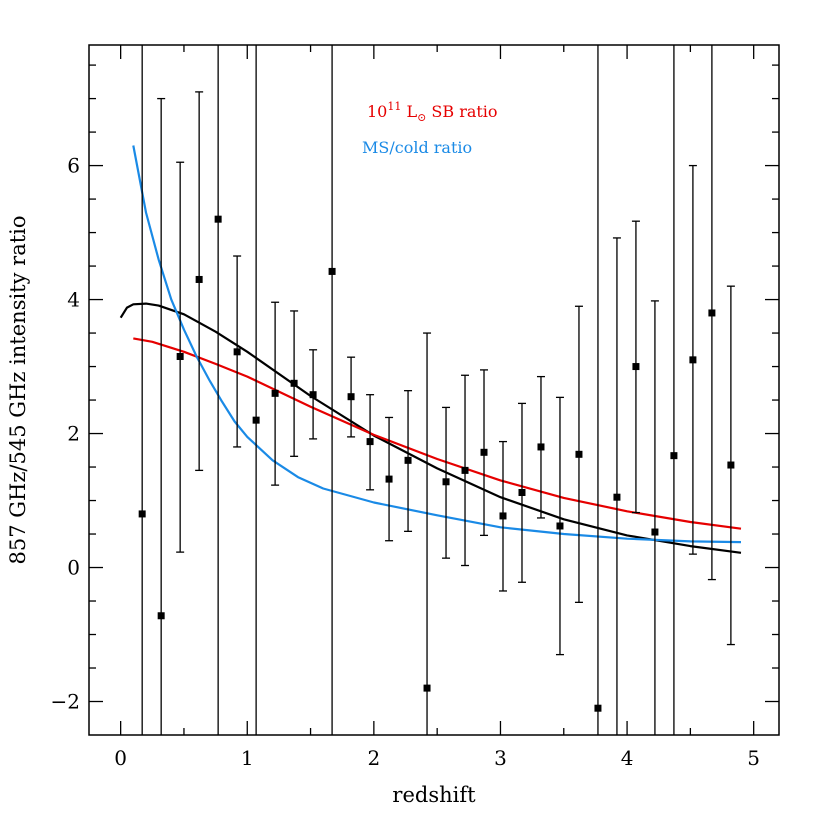 The width and height of the screenshot is (822, 822). I want to click on y-tick-label: 2, so click(73, 434).